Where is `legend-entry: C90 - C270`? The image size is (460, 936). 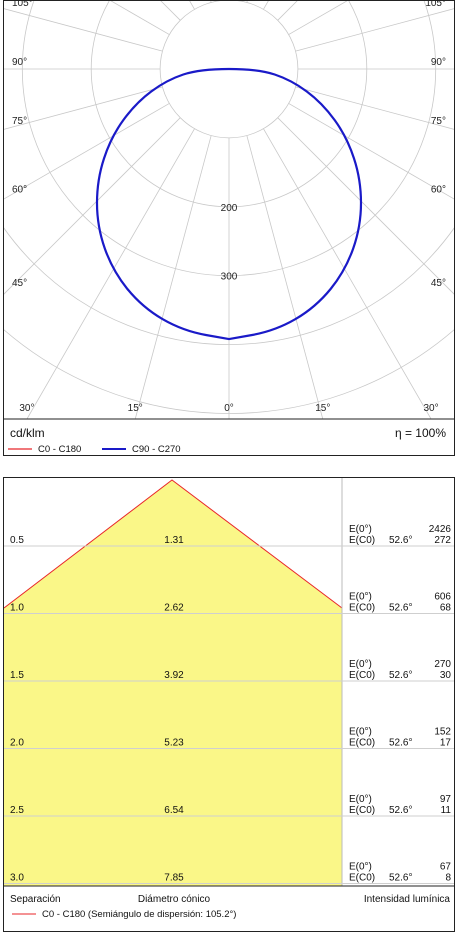
legend-entry: C90 - C270 is located at coordinates (156, 449).